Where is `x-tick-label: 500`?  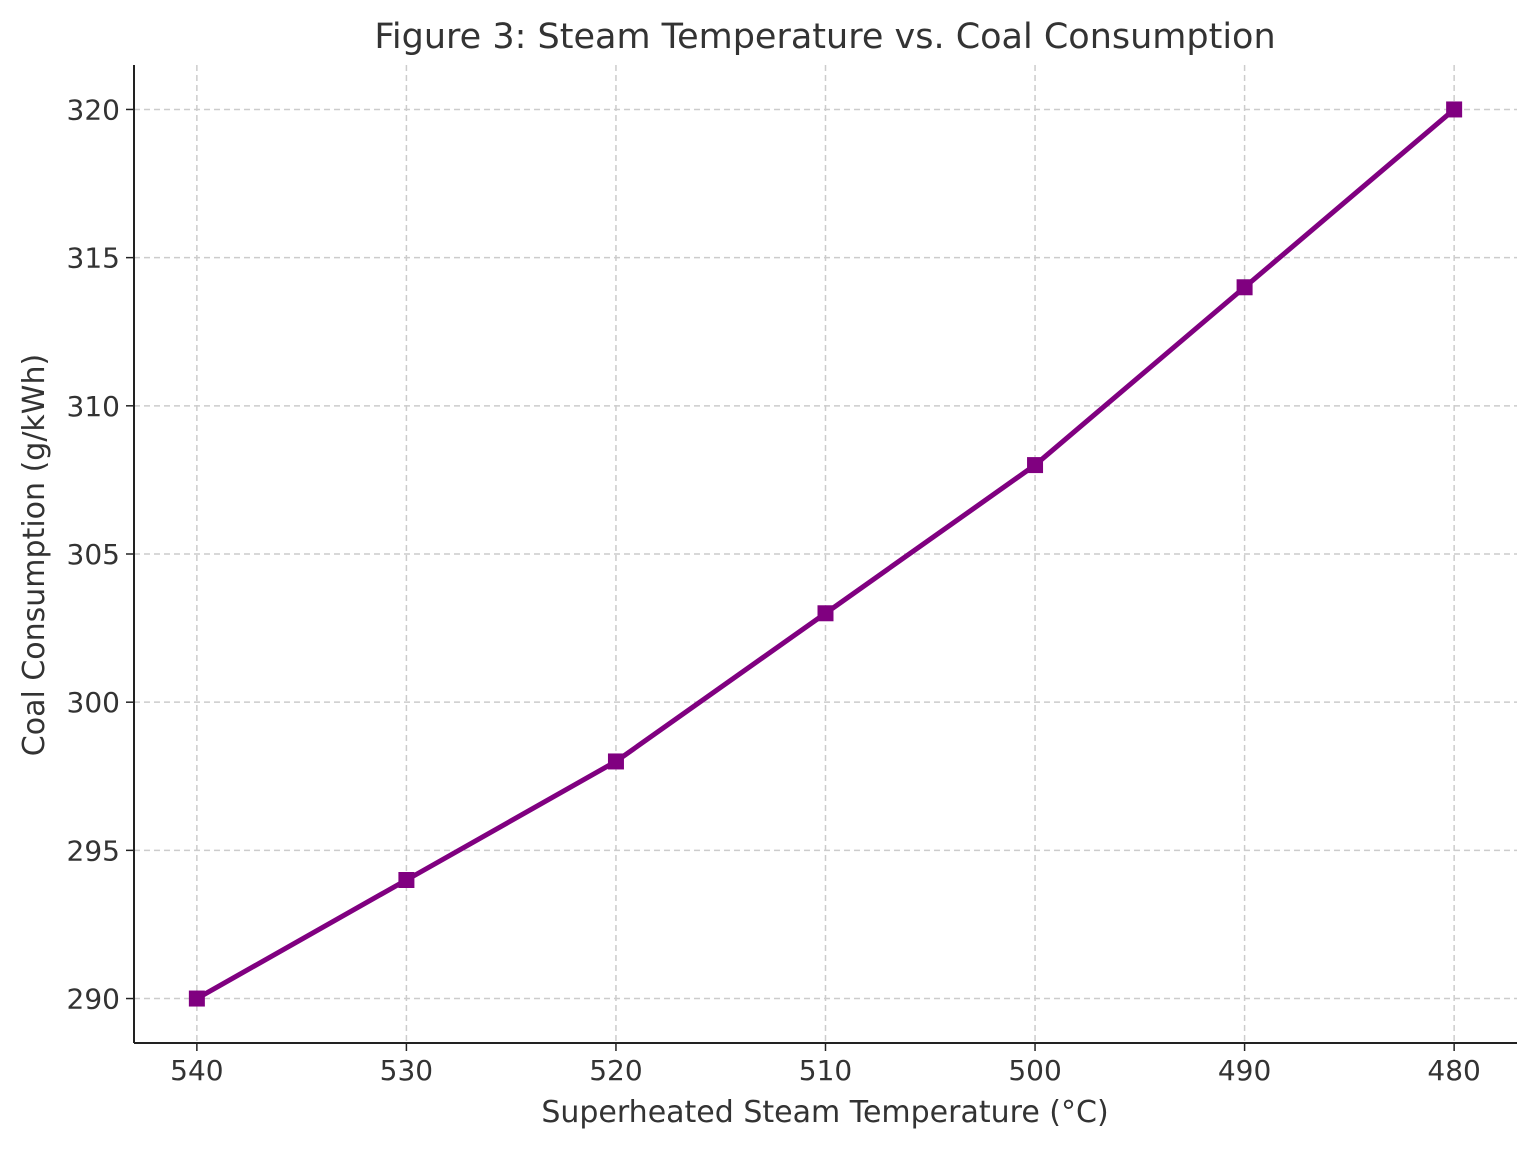
x-tick-label: 500 is located at coordinates (1034, 1070).